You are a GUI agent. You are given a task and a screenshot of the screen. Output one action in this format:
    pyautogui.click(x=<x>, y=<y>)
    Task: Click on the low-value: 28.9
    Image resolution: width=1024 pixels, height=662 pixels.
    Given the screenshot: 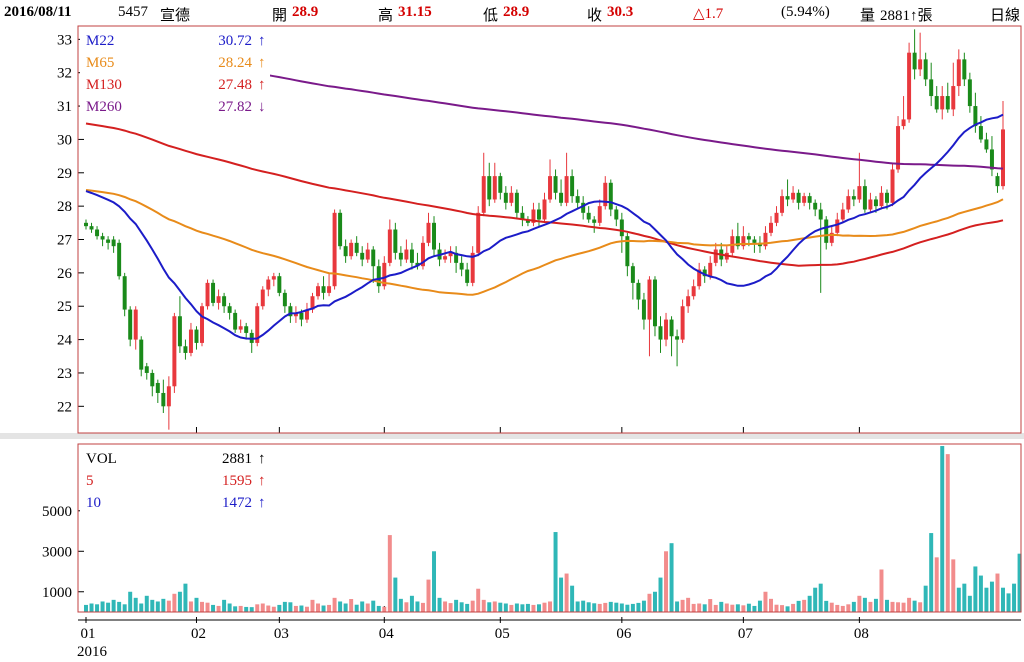 What is the action you would take?
    pyautogui.click(x=516, y=12)
    